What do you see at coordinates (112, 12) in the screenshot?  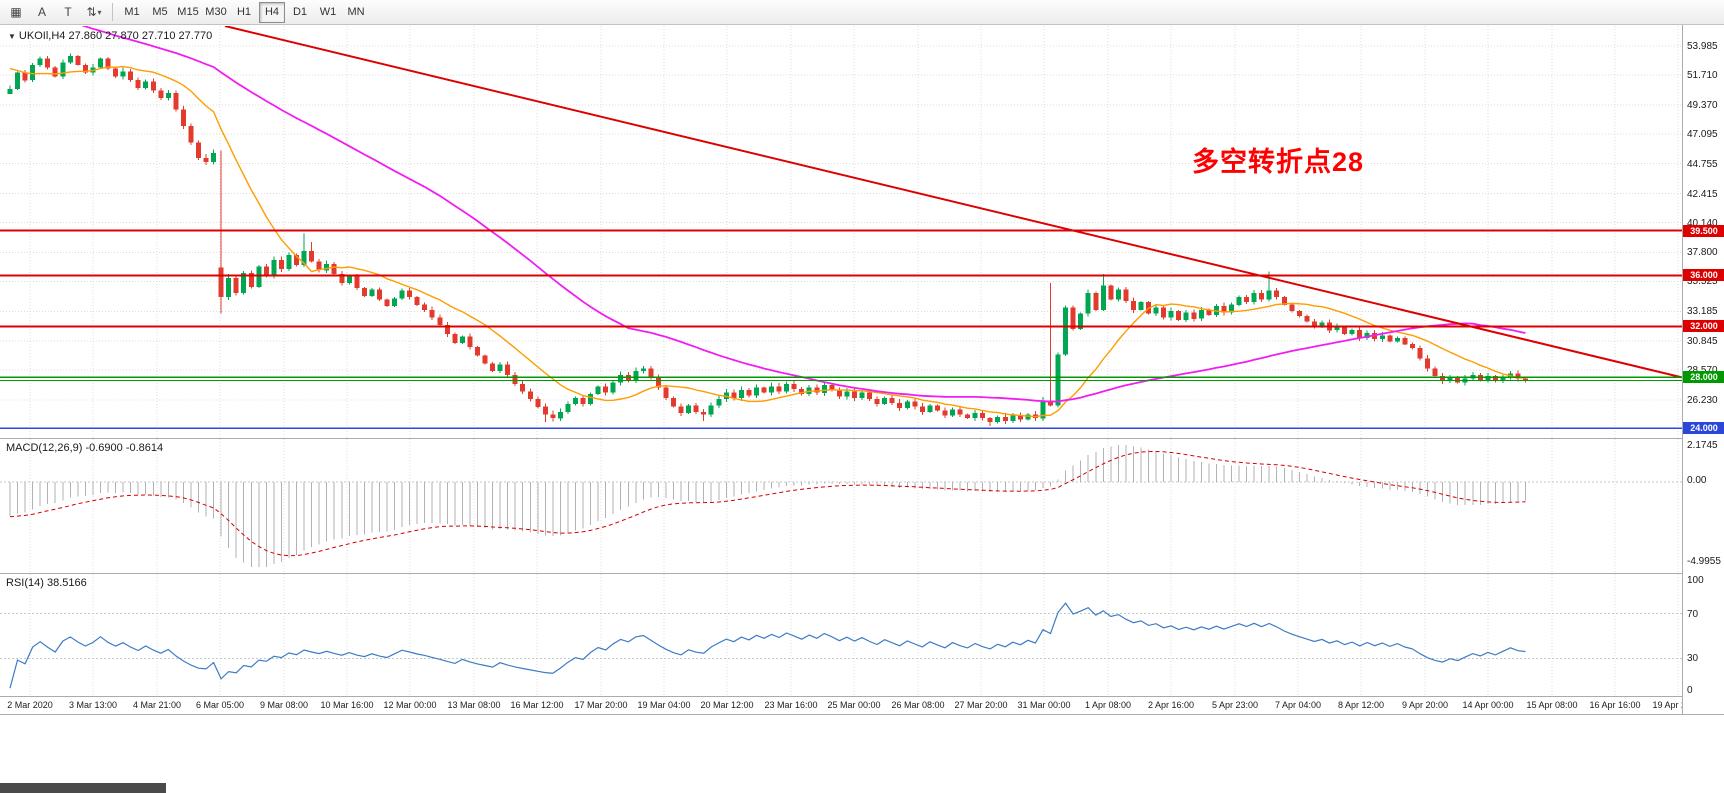 I see `toolbar-separator` at bounding box center [112, 12].